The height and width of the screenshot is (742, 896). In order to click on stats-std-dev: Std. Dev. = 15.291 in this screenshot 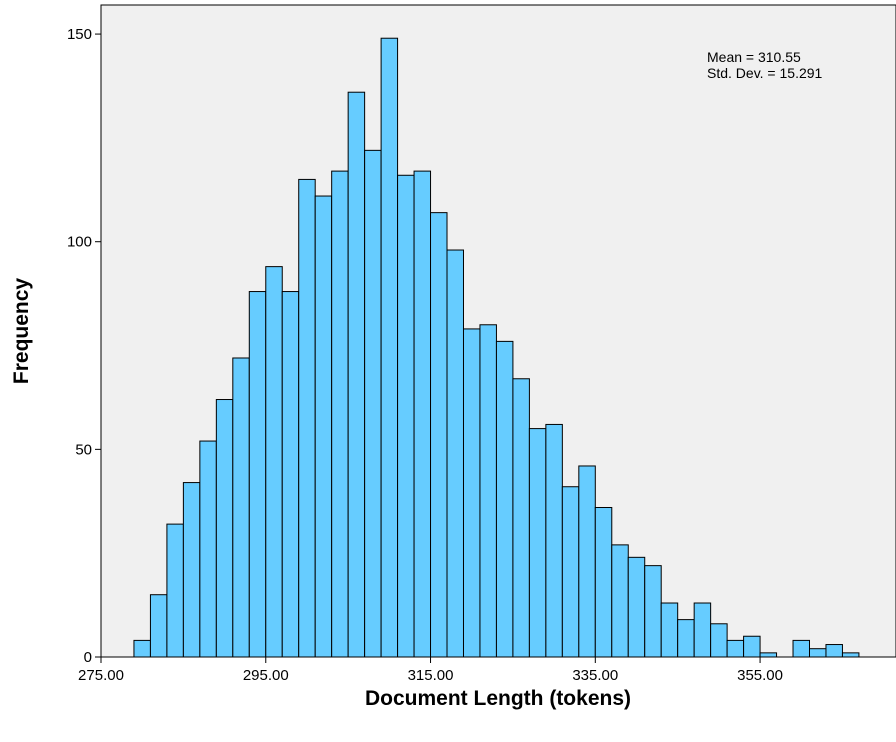, I will do `click(765, 73)`.